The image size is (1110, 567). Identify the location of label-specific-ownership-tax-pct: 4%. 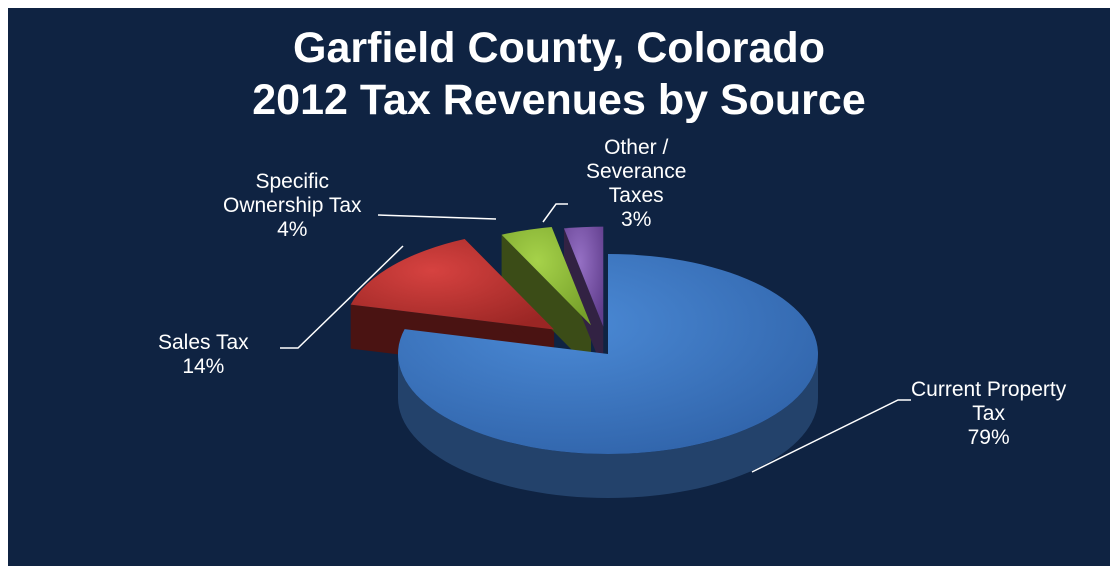
(292, 229).